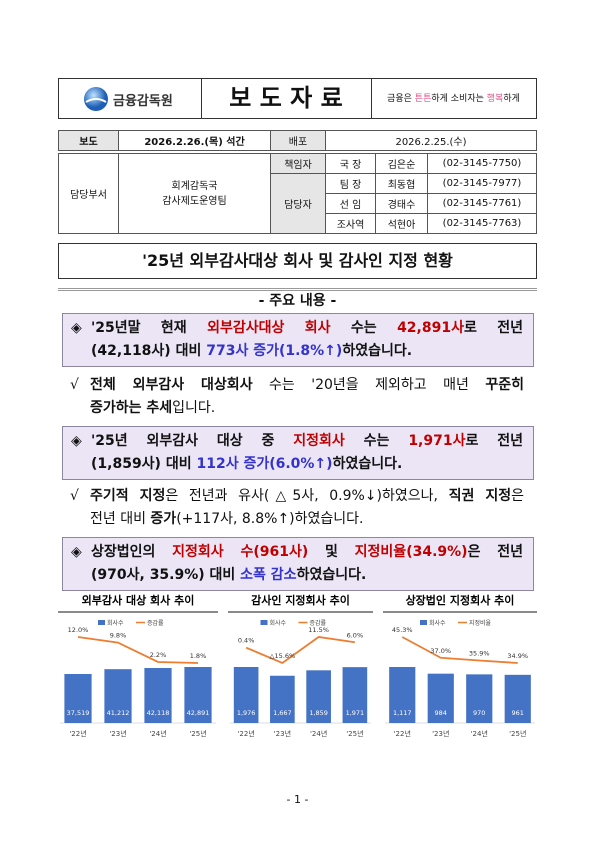 The height and width of the screenshot is (841, 595). Describe the element at coordinates (268, 575) in the screenshot. I see `text-segment: 소폭 감소` at that location.